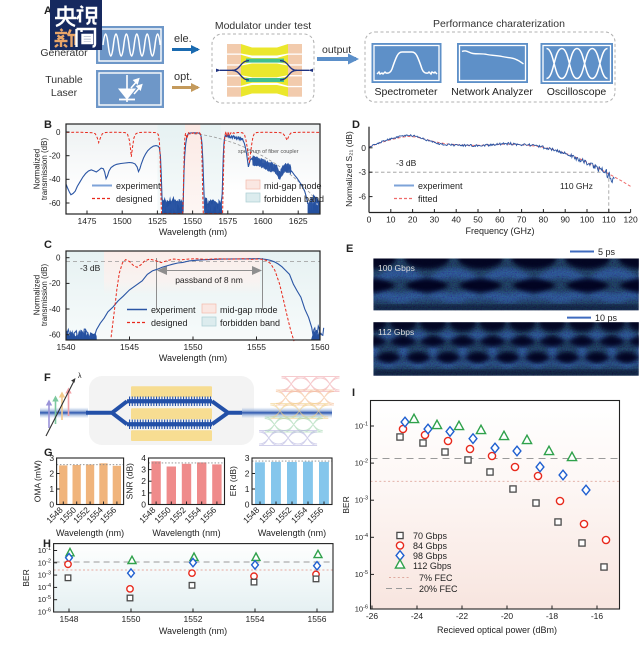  I want to click on svg-text: 1600, so click(263, 221).